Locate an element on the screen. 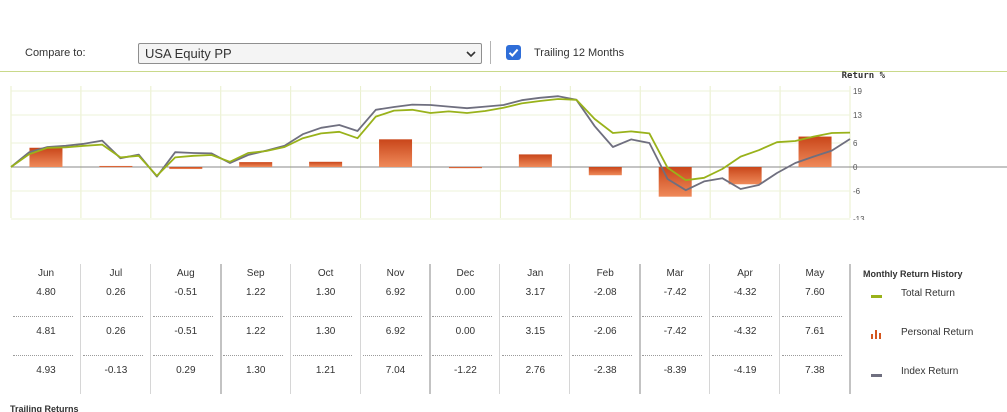 This screenshot has height=412, width=1007. total-return-cell: 4.80 is located at coordinates (46, 292).